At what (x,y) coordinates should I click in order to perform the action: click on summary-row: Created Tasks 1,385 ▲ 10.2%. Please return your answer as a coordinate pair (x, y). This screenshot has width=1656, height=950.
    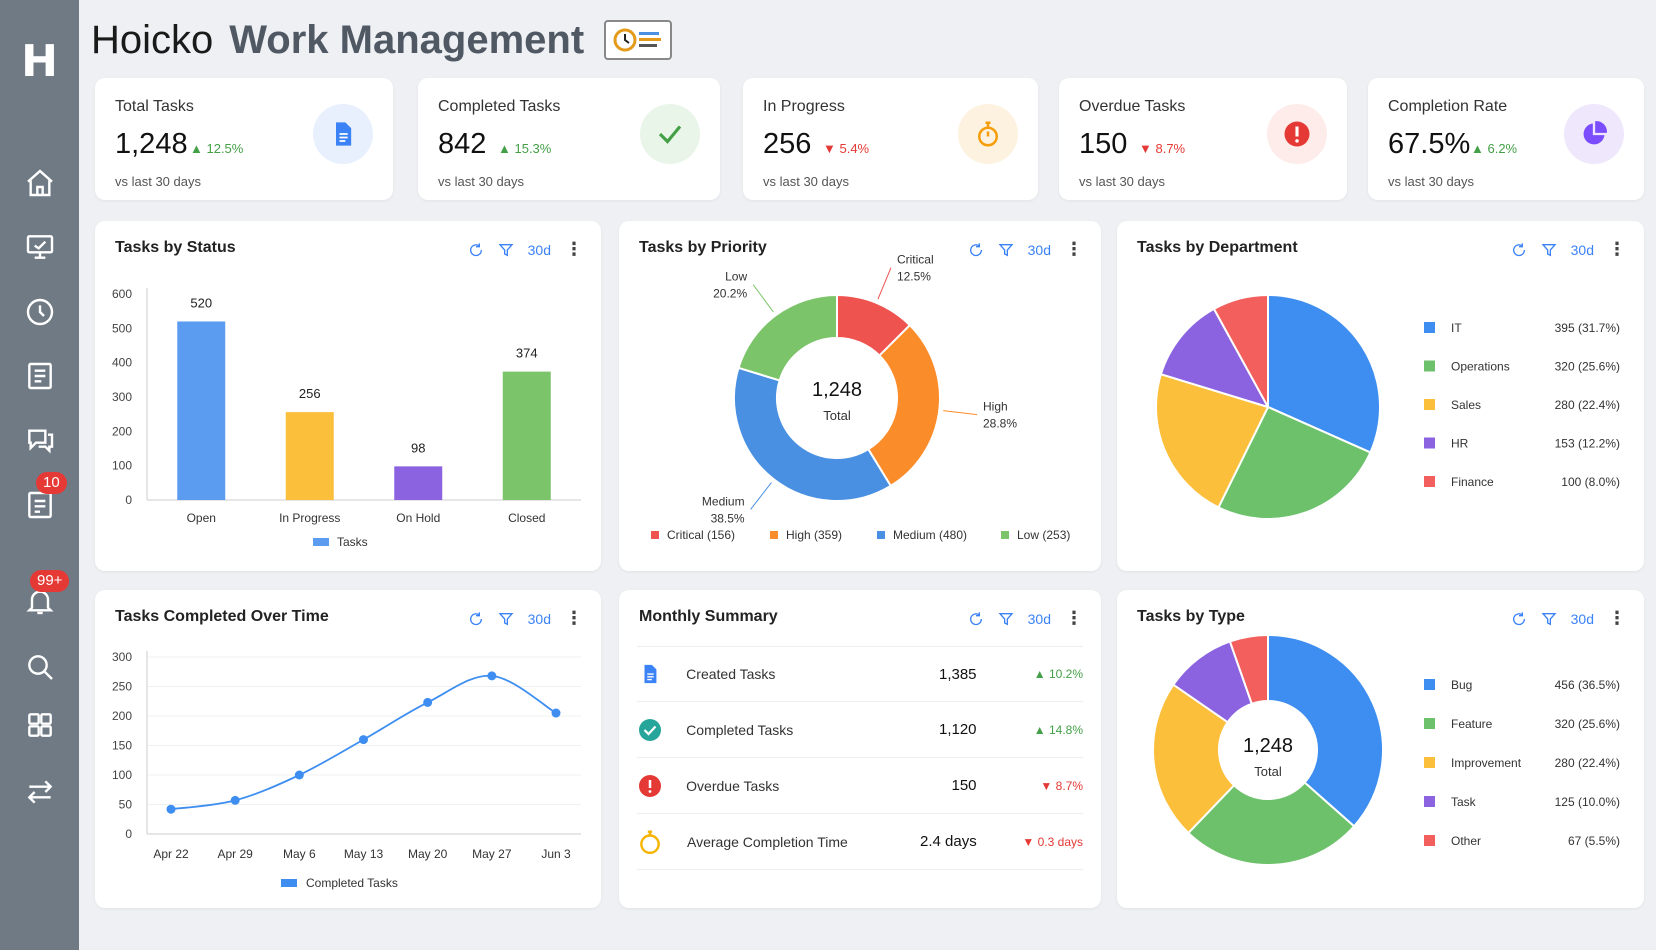
    Looking at the image, I should click on (860, 674).